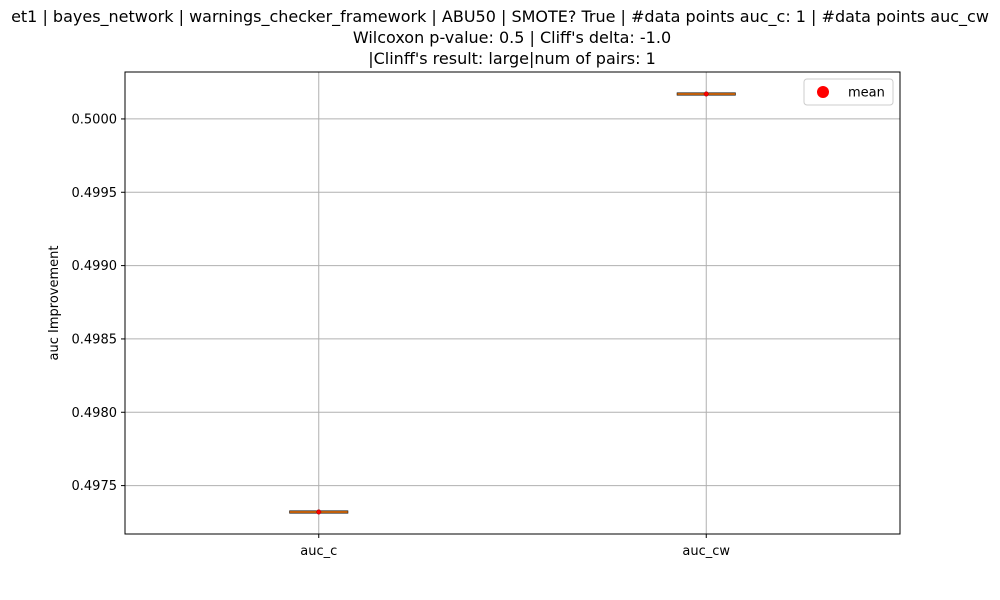 This screenshot has height=600, width=1000. Describe the element at coordinates (95, 486) in the screenshot. I see `y-tick-label: 0.4975` at that location.